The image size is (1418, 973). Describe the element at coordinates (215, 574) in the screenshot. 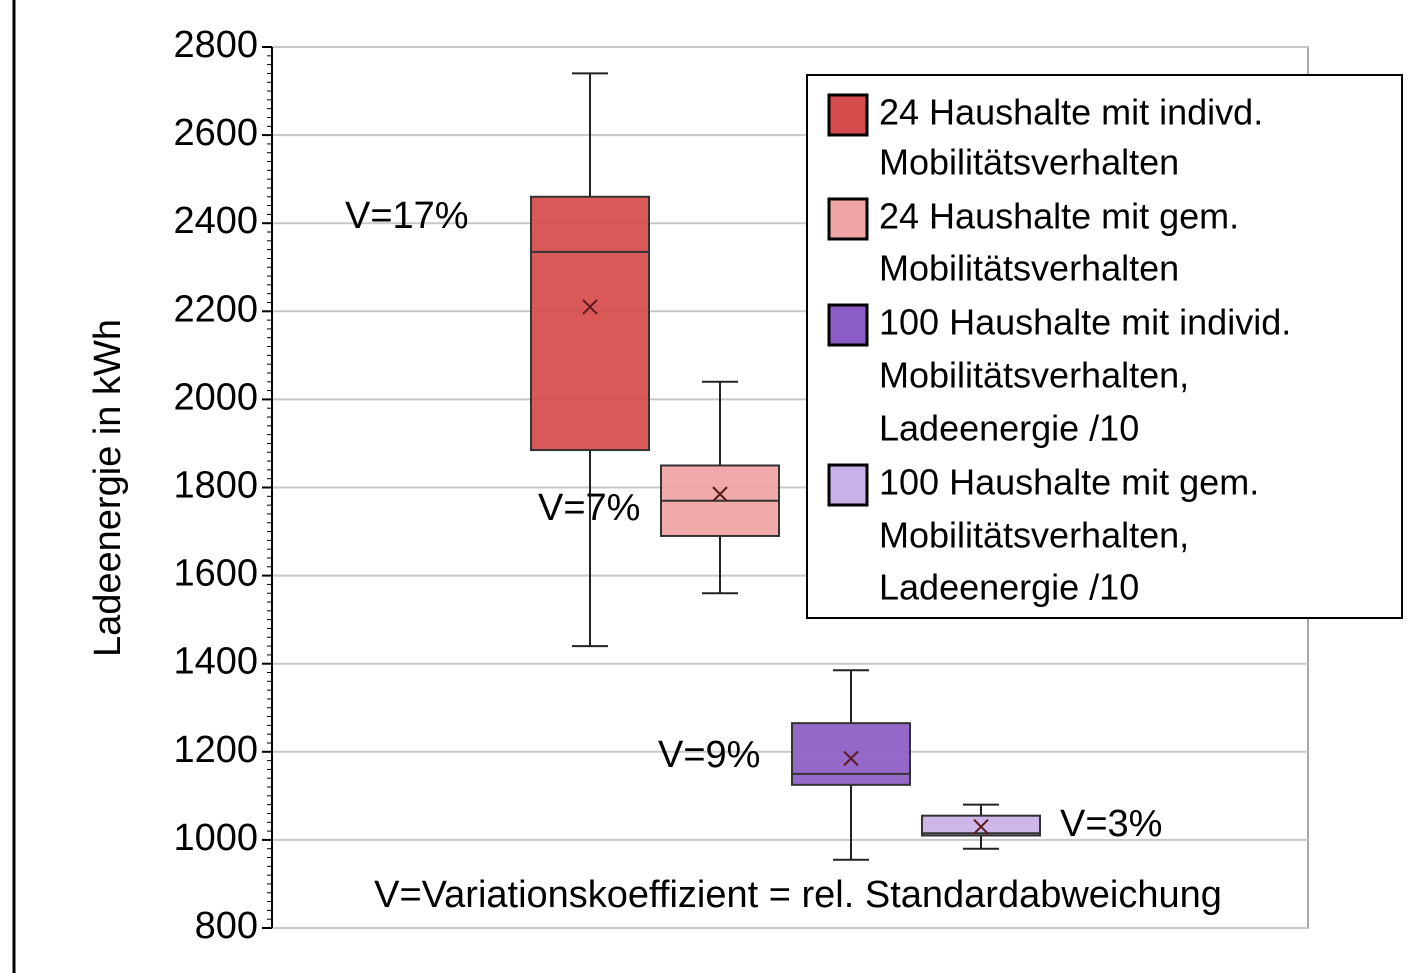

I see `y-tick-label: 1600` at that location.